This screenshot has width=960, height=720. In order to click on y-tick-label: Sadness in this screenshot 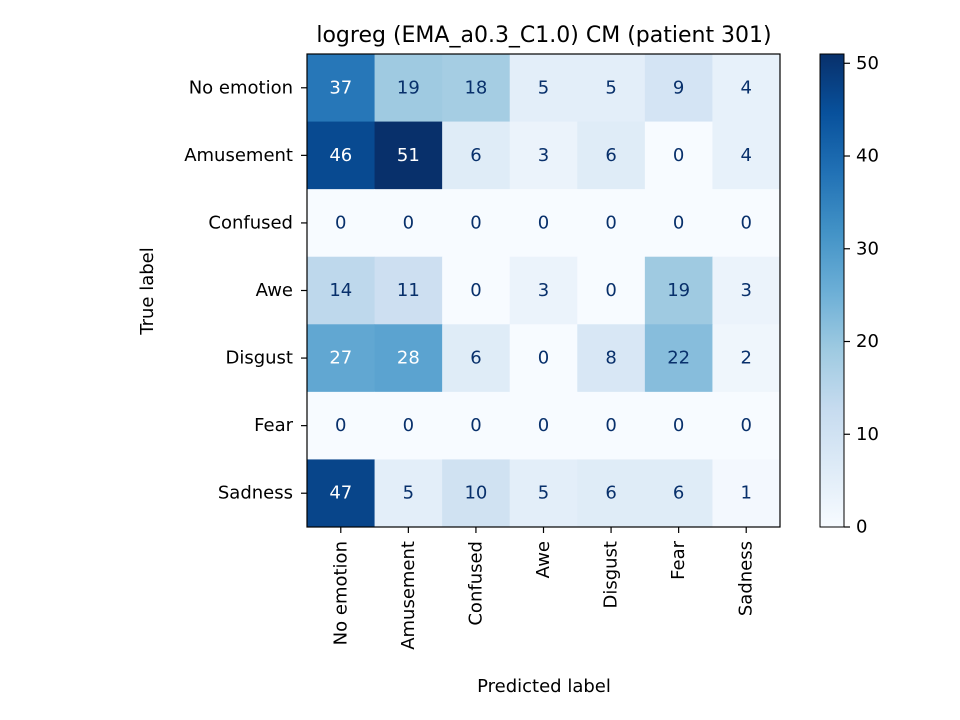, I will do `click(255, 493)`.